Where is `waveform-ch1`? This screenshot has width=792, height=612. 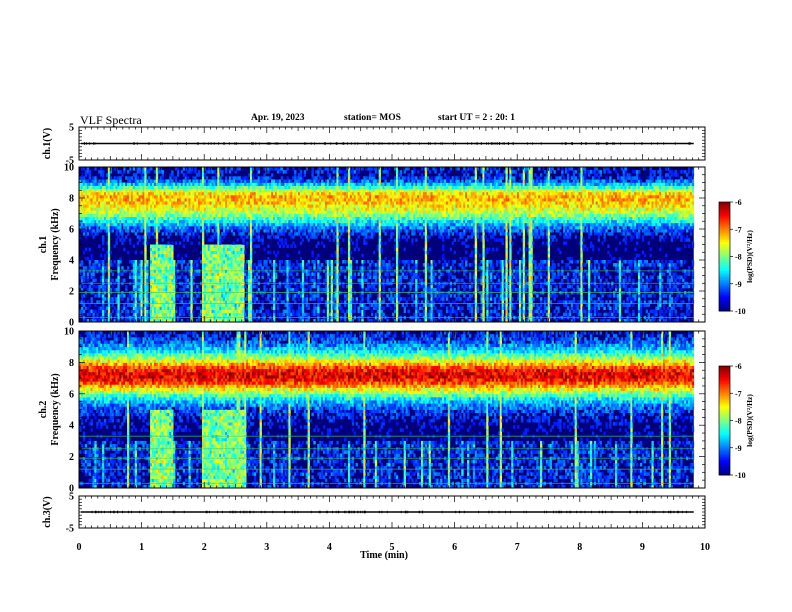 waveform-ch1 is located at coordinates (387, 143).